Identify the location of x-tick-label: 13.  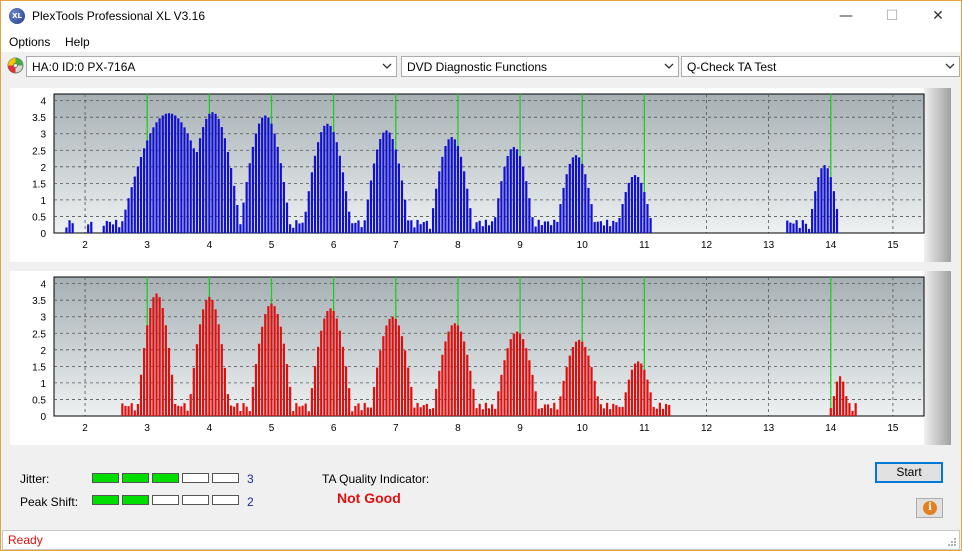
(769, 245).